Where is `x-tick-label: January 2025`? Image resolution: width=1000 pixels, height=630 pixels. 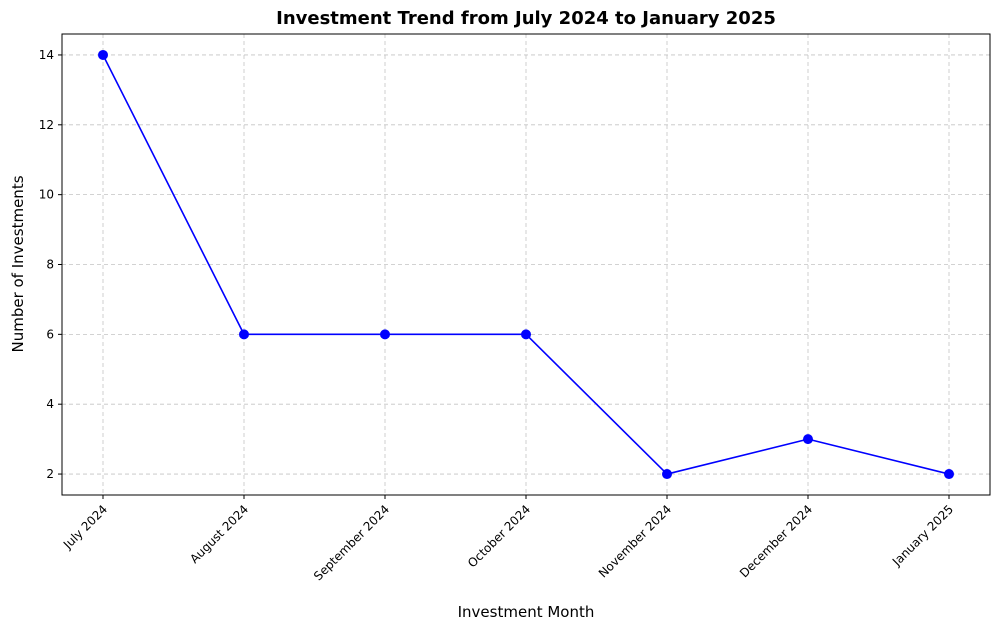 x-tick-label: January 2025 is located at coordinates (922, 535).